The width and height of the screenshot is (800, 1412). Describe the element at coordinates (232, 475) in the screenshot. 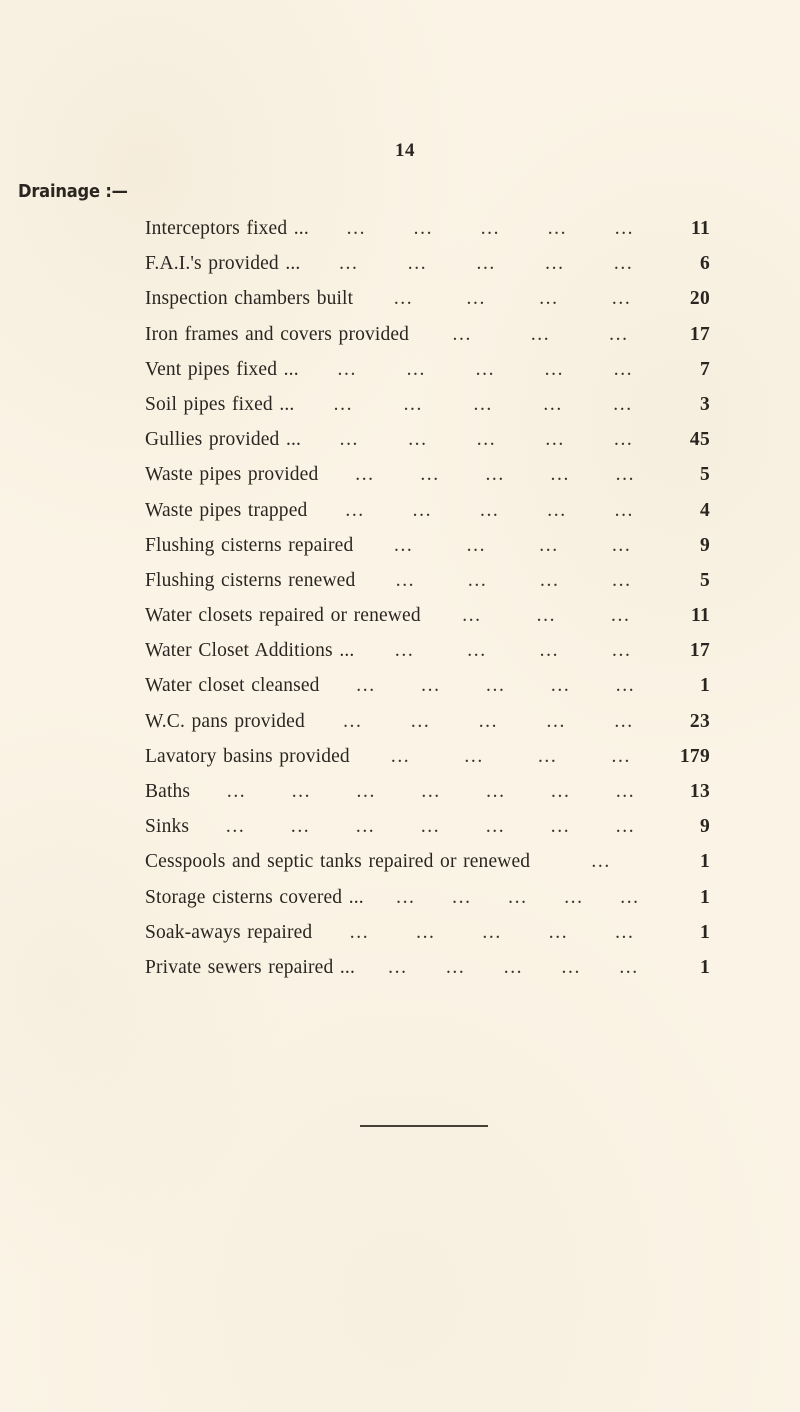

I see `row-label: Waste pipes provided` at that location.